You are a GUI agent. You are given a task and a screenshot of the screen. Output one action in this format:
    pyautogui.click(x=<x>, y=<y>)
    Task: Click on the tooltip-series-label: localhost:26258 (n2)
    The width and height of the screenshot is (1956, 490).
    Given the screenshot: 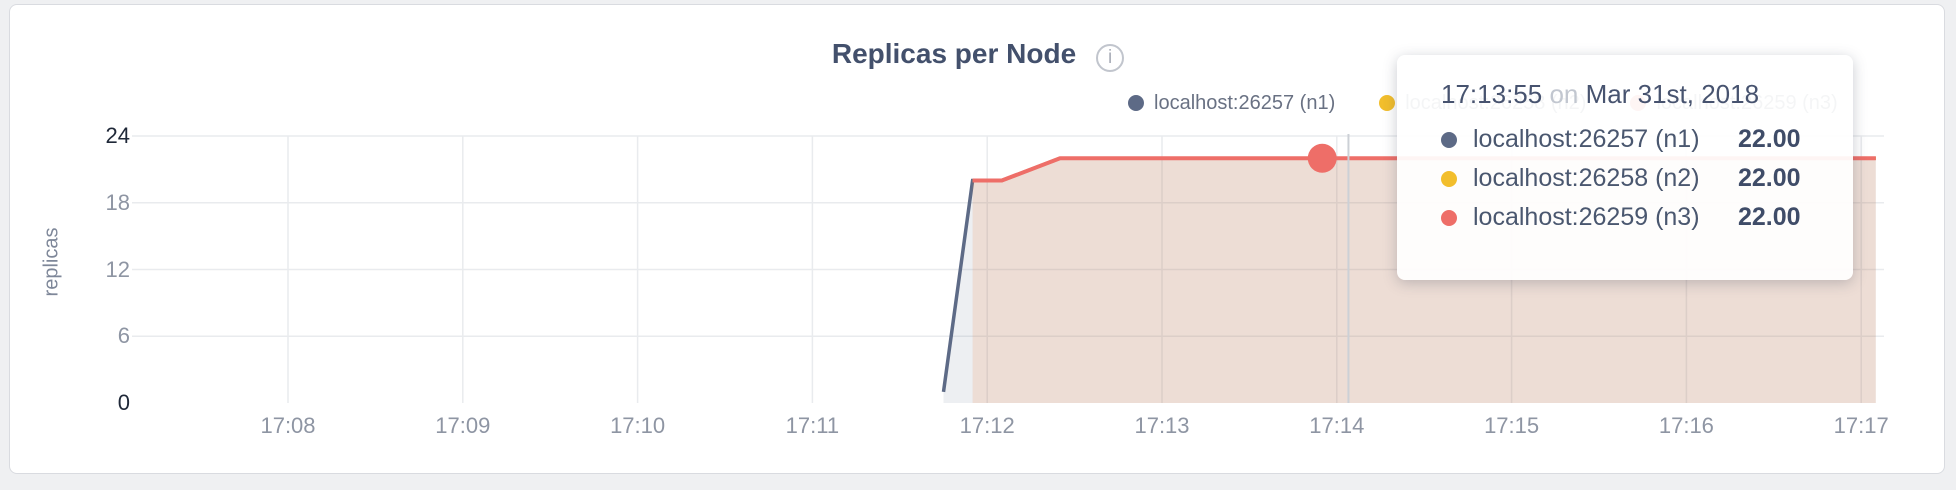 What is the action you would take?
    pyautogui.click(x=1586, y=178)
    